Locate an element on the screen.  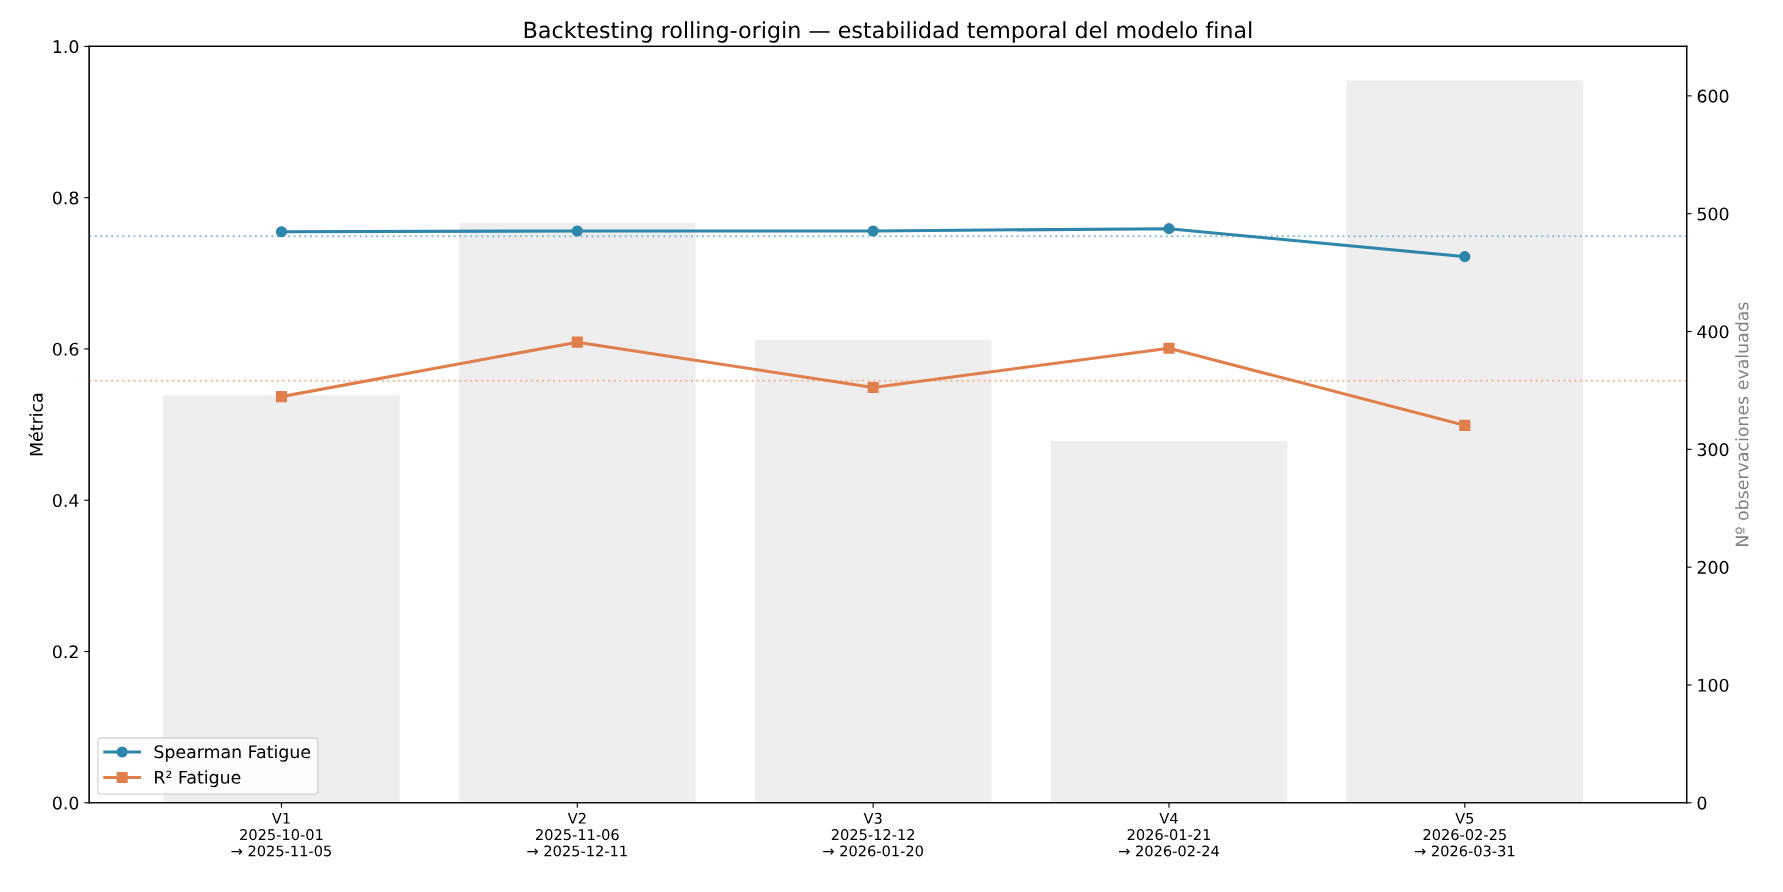
x-tick-label: V4 2026-01-21 → 2026-02-24 is located at coordinates (1169, 834).